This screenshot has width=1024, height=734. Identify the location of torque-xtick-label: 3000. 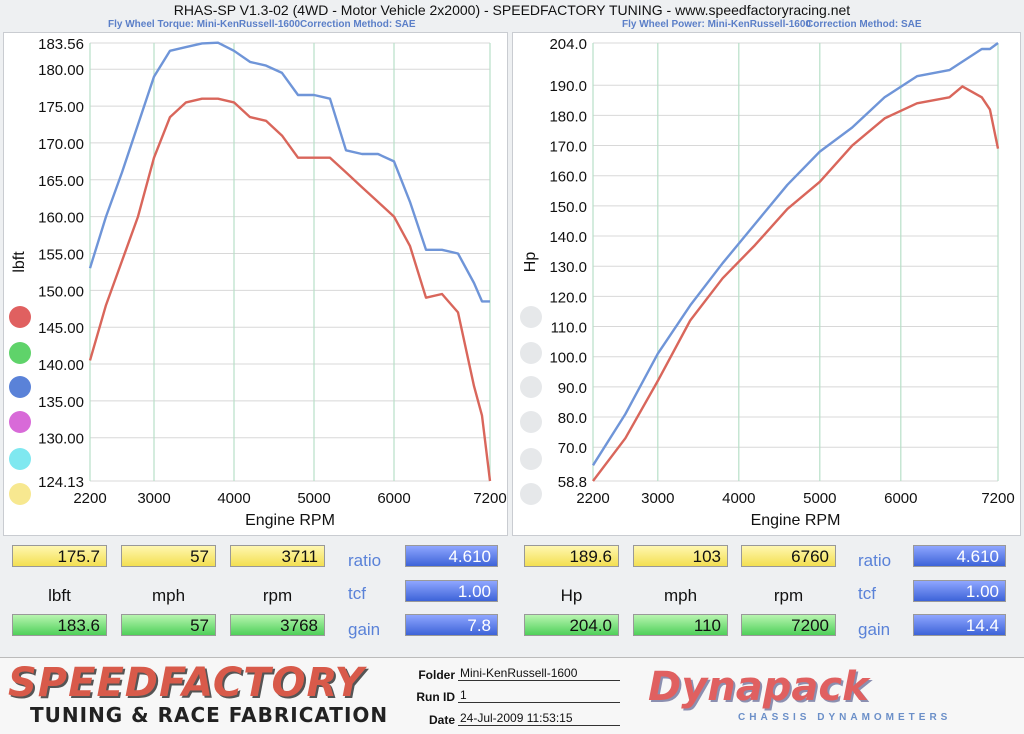
(153, 498).